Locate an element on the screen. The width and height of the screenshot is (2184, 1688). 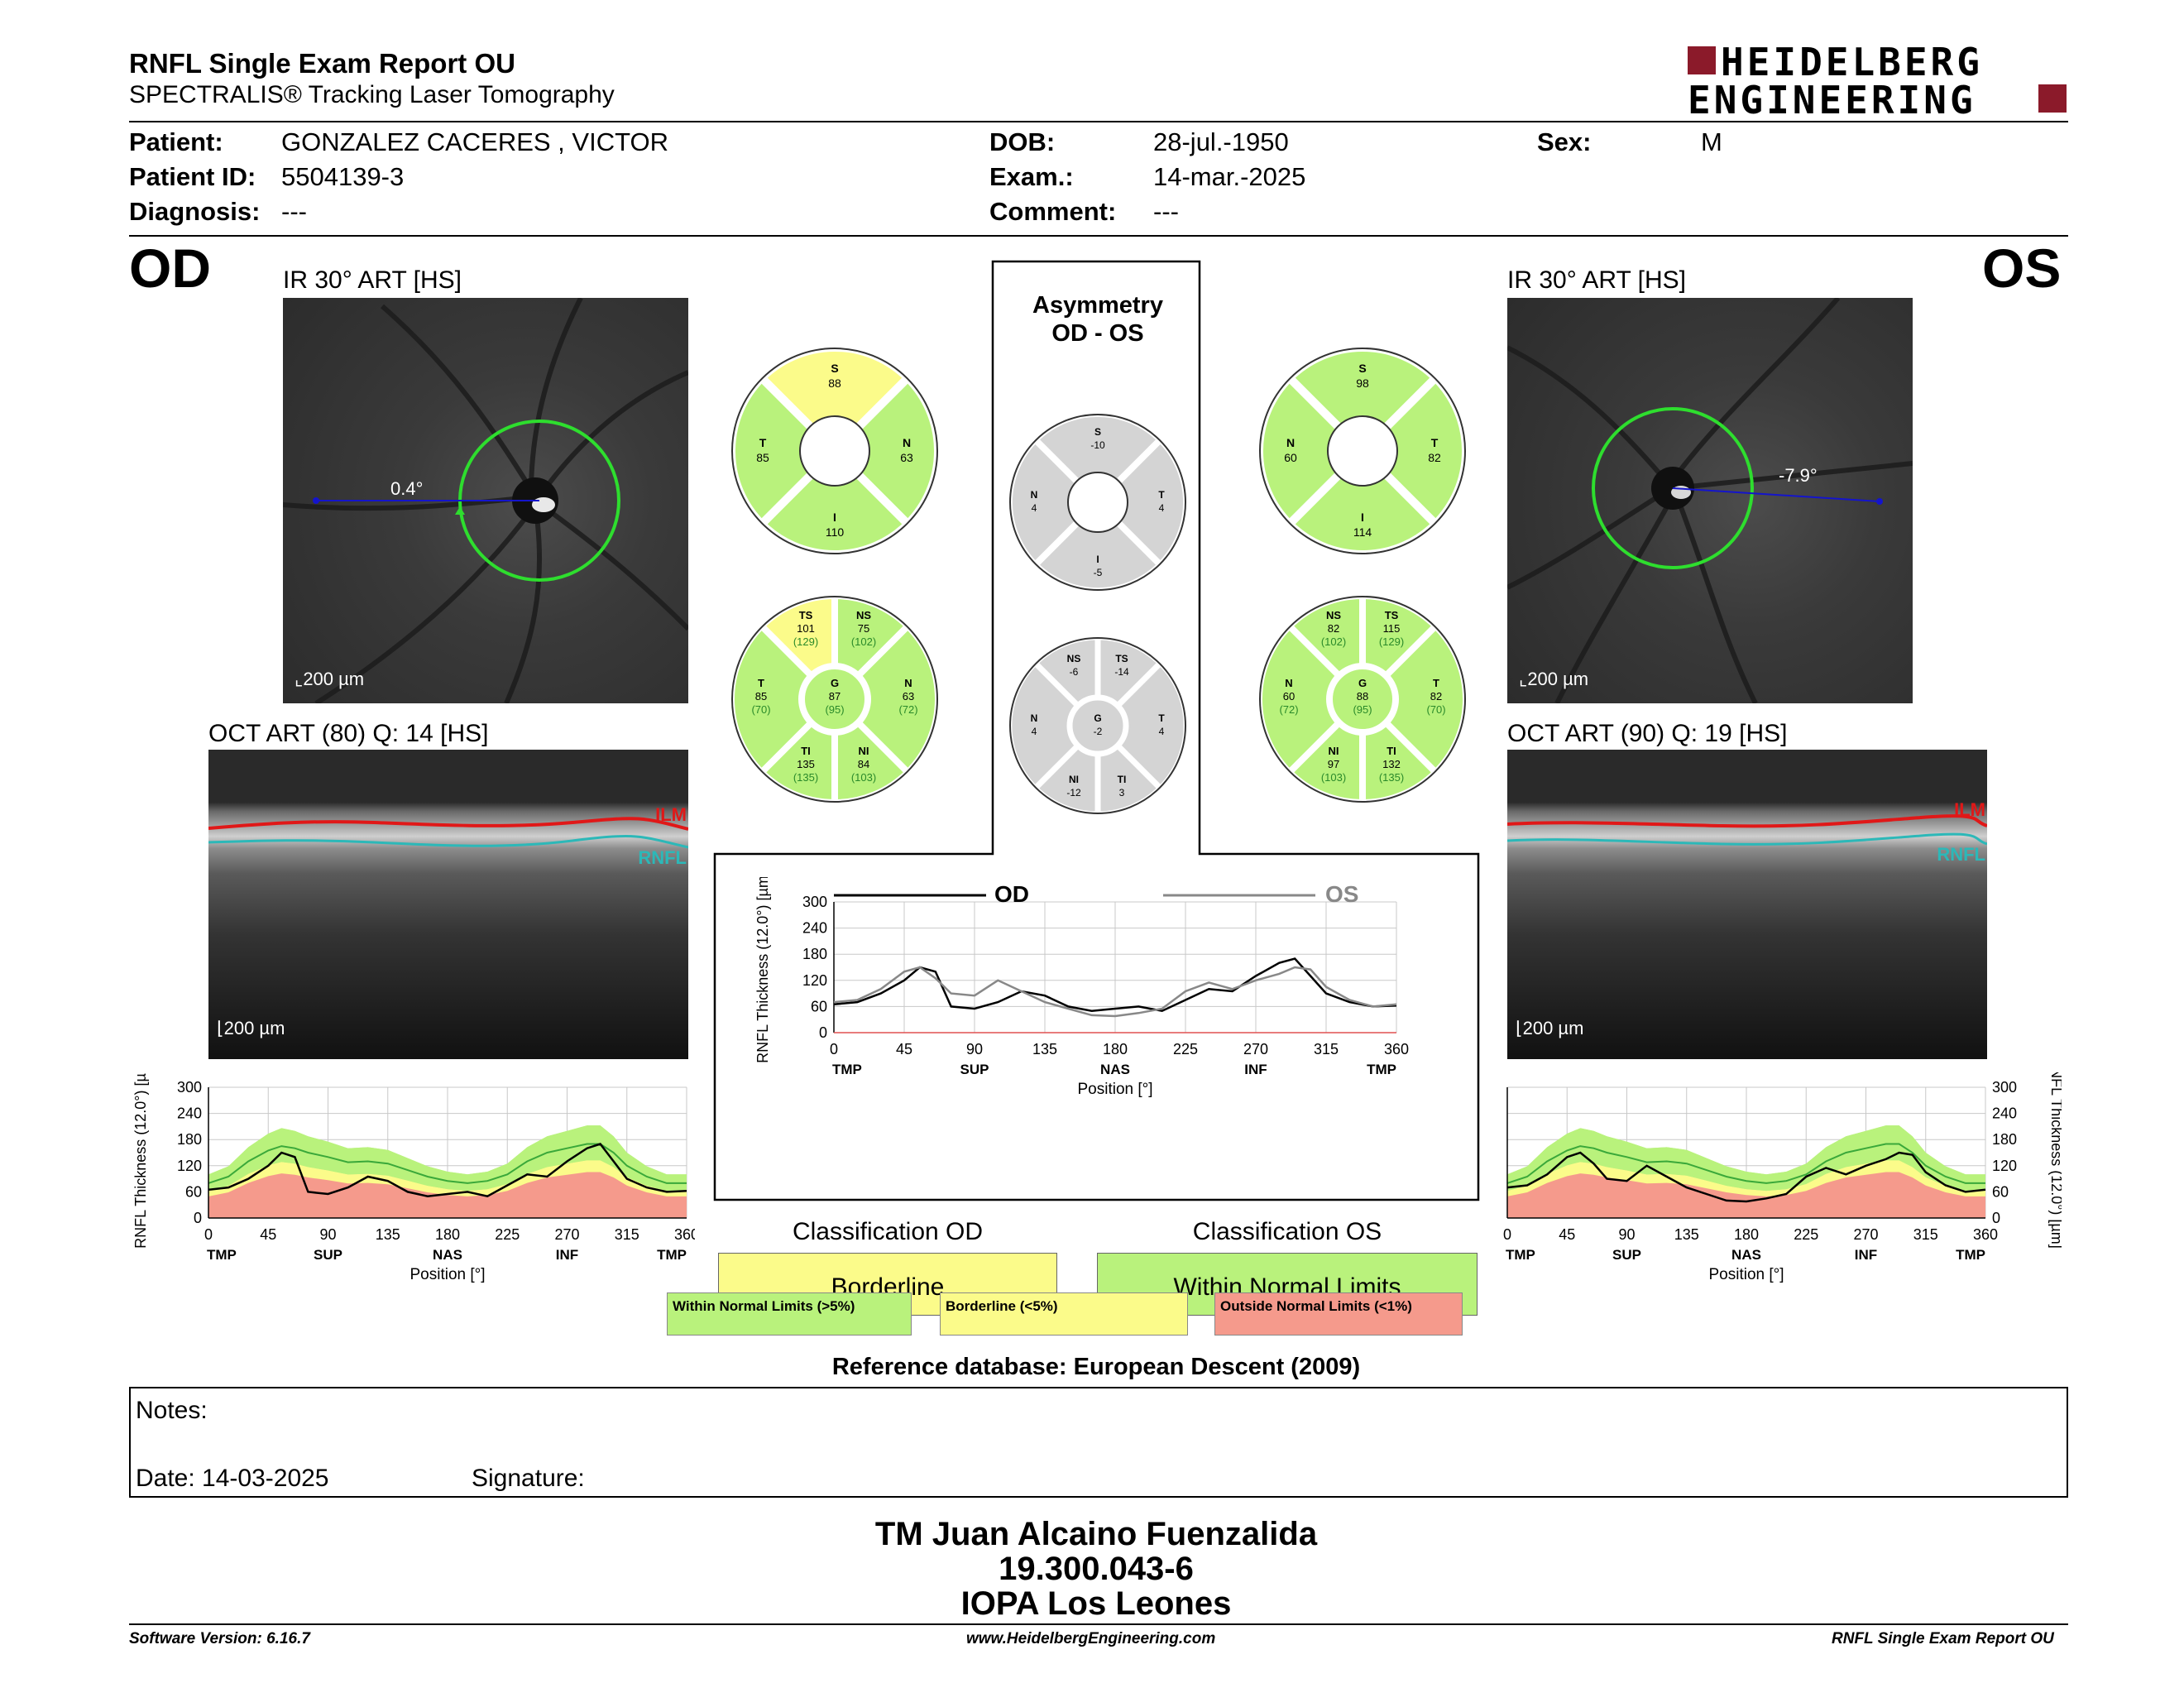
y-tick-label: 60 is located at coordinates (2000, 1191).